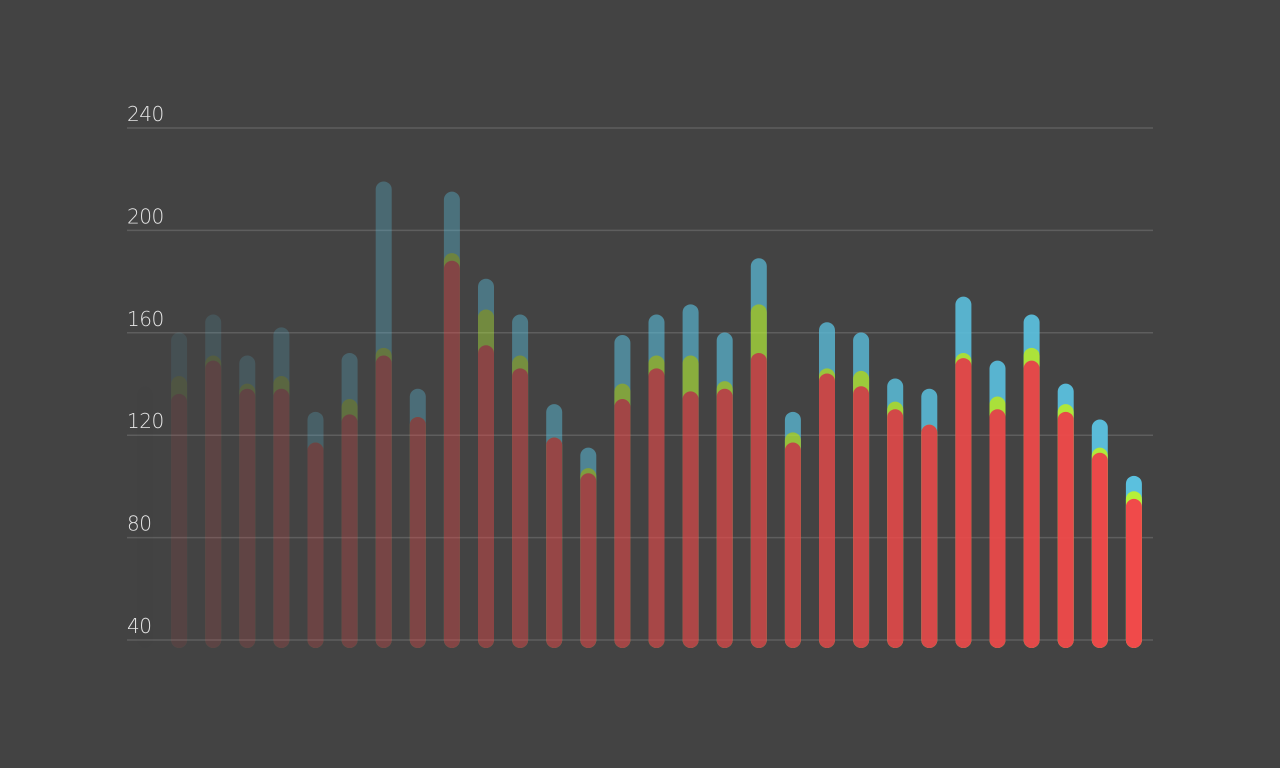  What do you see at coordinates (145, 216) in the screenshot?
I see `y-tick-label: 200` at bounding box center [145, 216].